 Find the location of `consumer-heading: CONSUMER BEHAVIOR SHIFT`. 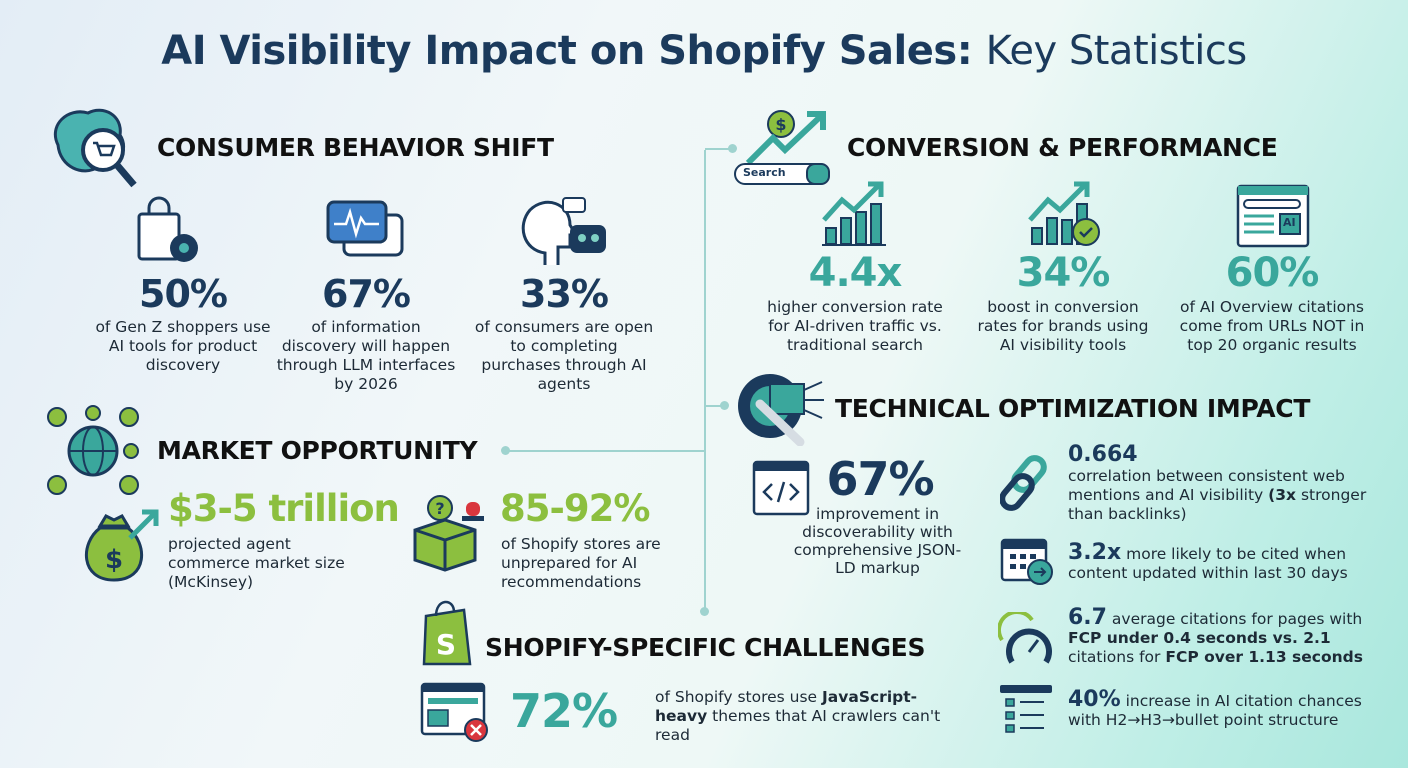

consumer-heading: CONSUMER BEHAVIOR SHIFT is located at coordinates (355, 147).